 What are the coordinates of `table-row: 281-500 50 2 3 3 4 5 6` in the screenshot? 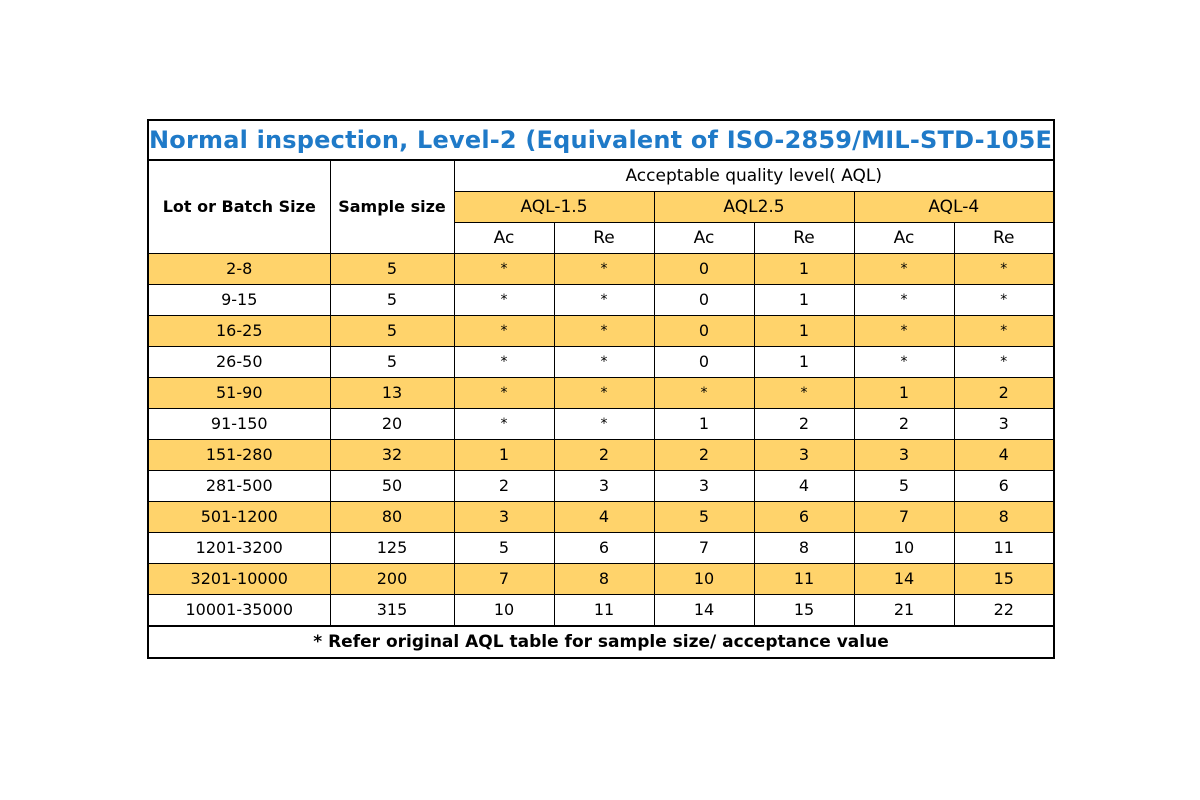 It's located at (601, 486).